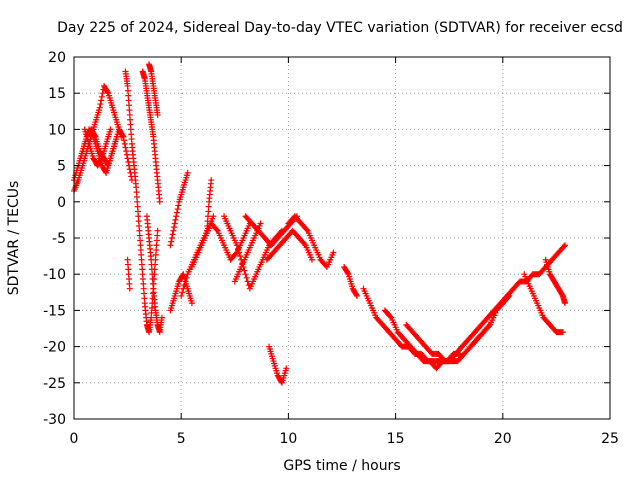 Image resolution: width=640 pixels, height=480 pixels. What do you see at coordinates (61, 167) in the screenshot?
I see `y-tick-label: 5` at bounding box center [61, 167].